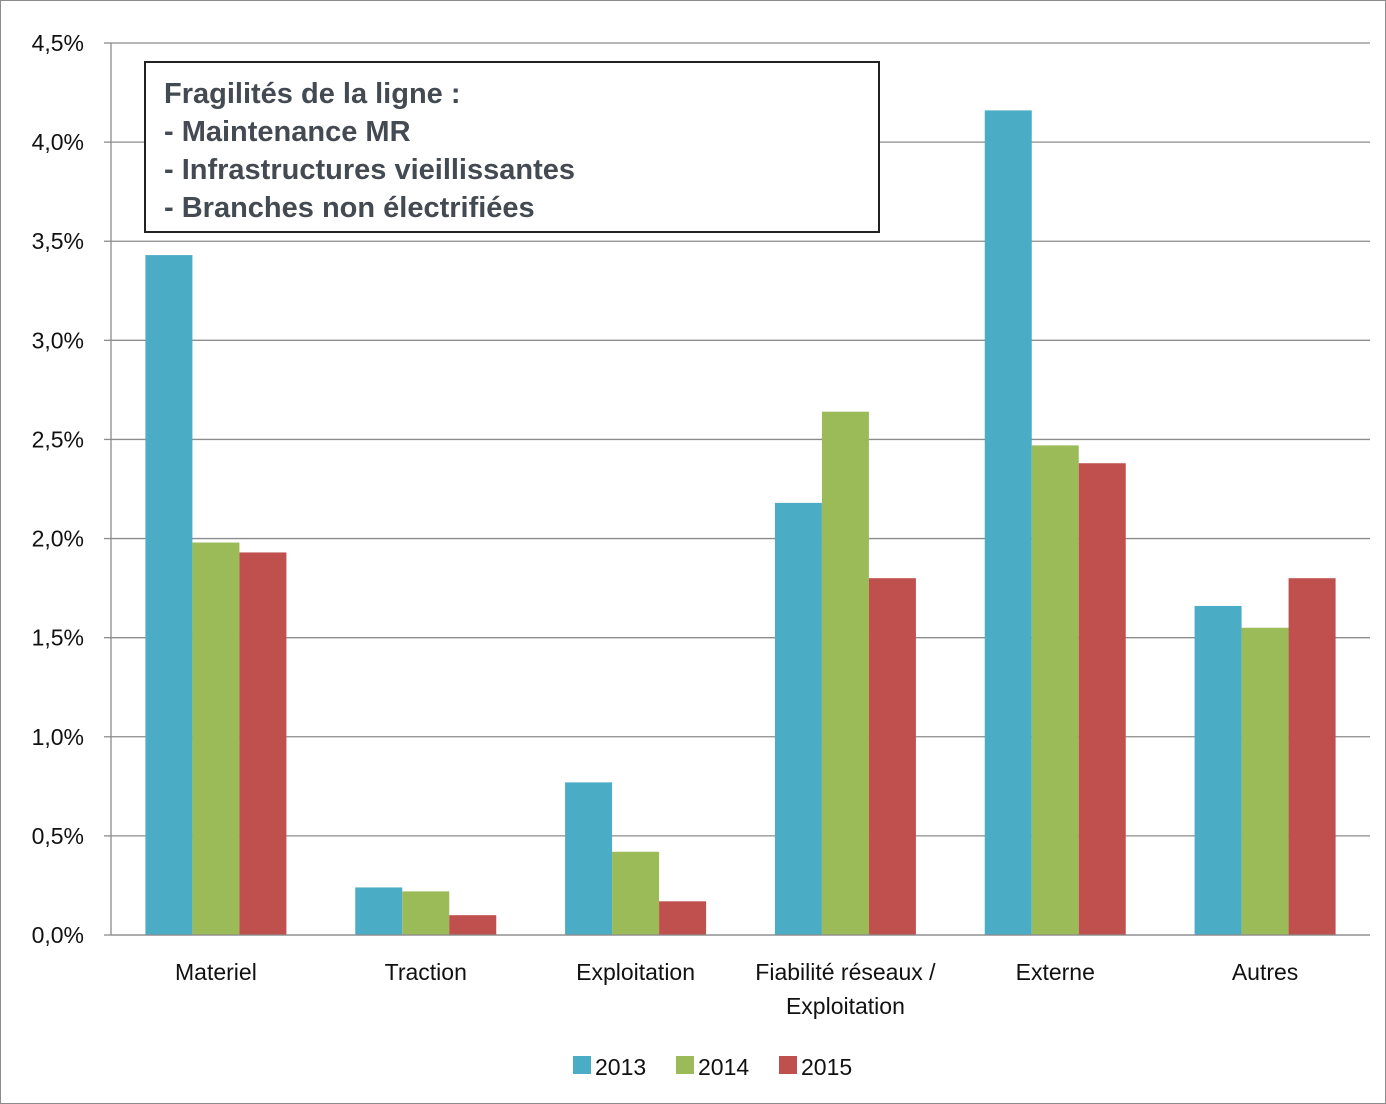  Describe the element at coordinates (1055, 972) in the screenshot. I see `x-tick-label: Externe` at that location.